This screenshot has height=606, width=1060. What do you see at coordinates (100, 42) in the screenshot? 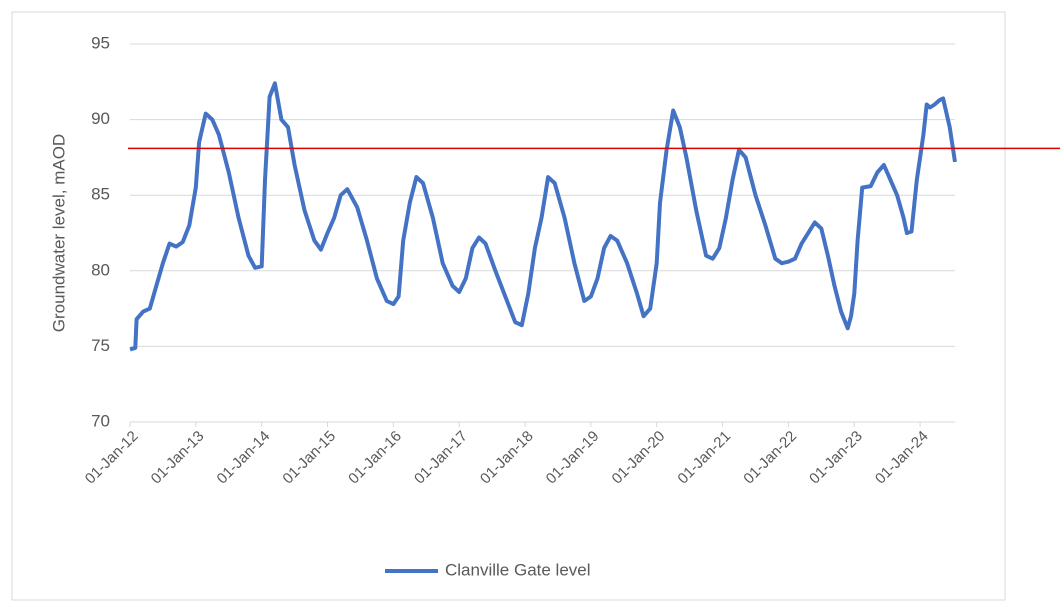
I see `y-tick-label: 95` at bounding box center [100, 42].